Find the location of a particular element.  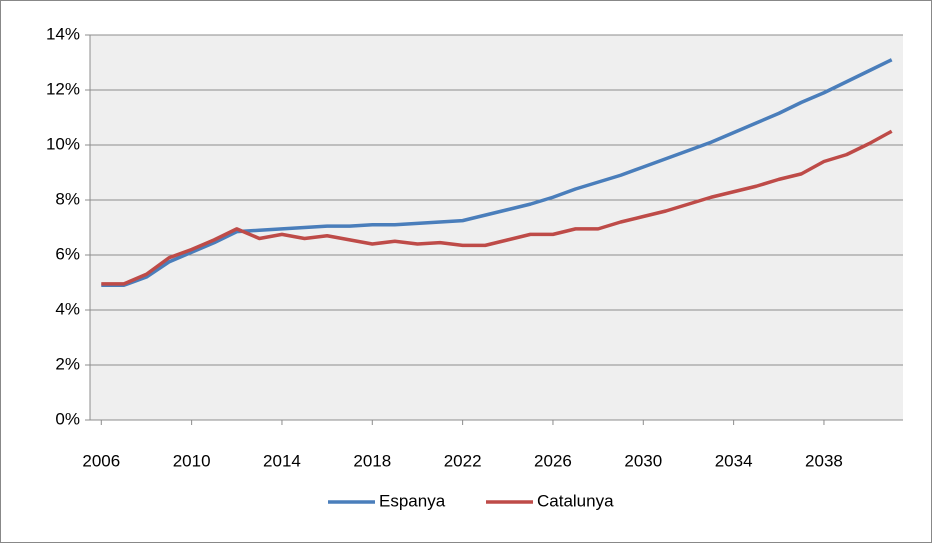

x-tick-label: 2022 is located at coordinates (463, 460).